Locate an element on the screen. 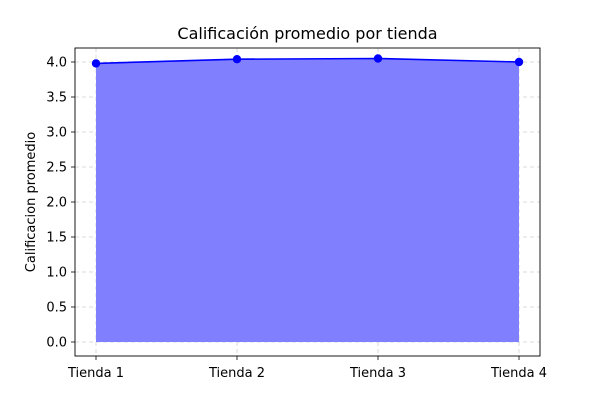 The height and width of the screenshot is (400, 600). y-tick-label: 0.5 is located at coordinates (56, 308).